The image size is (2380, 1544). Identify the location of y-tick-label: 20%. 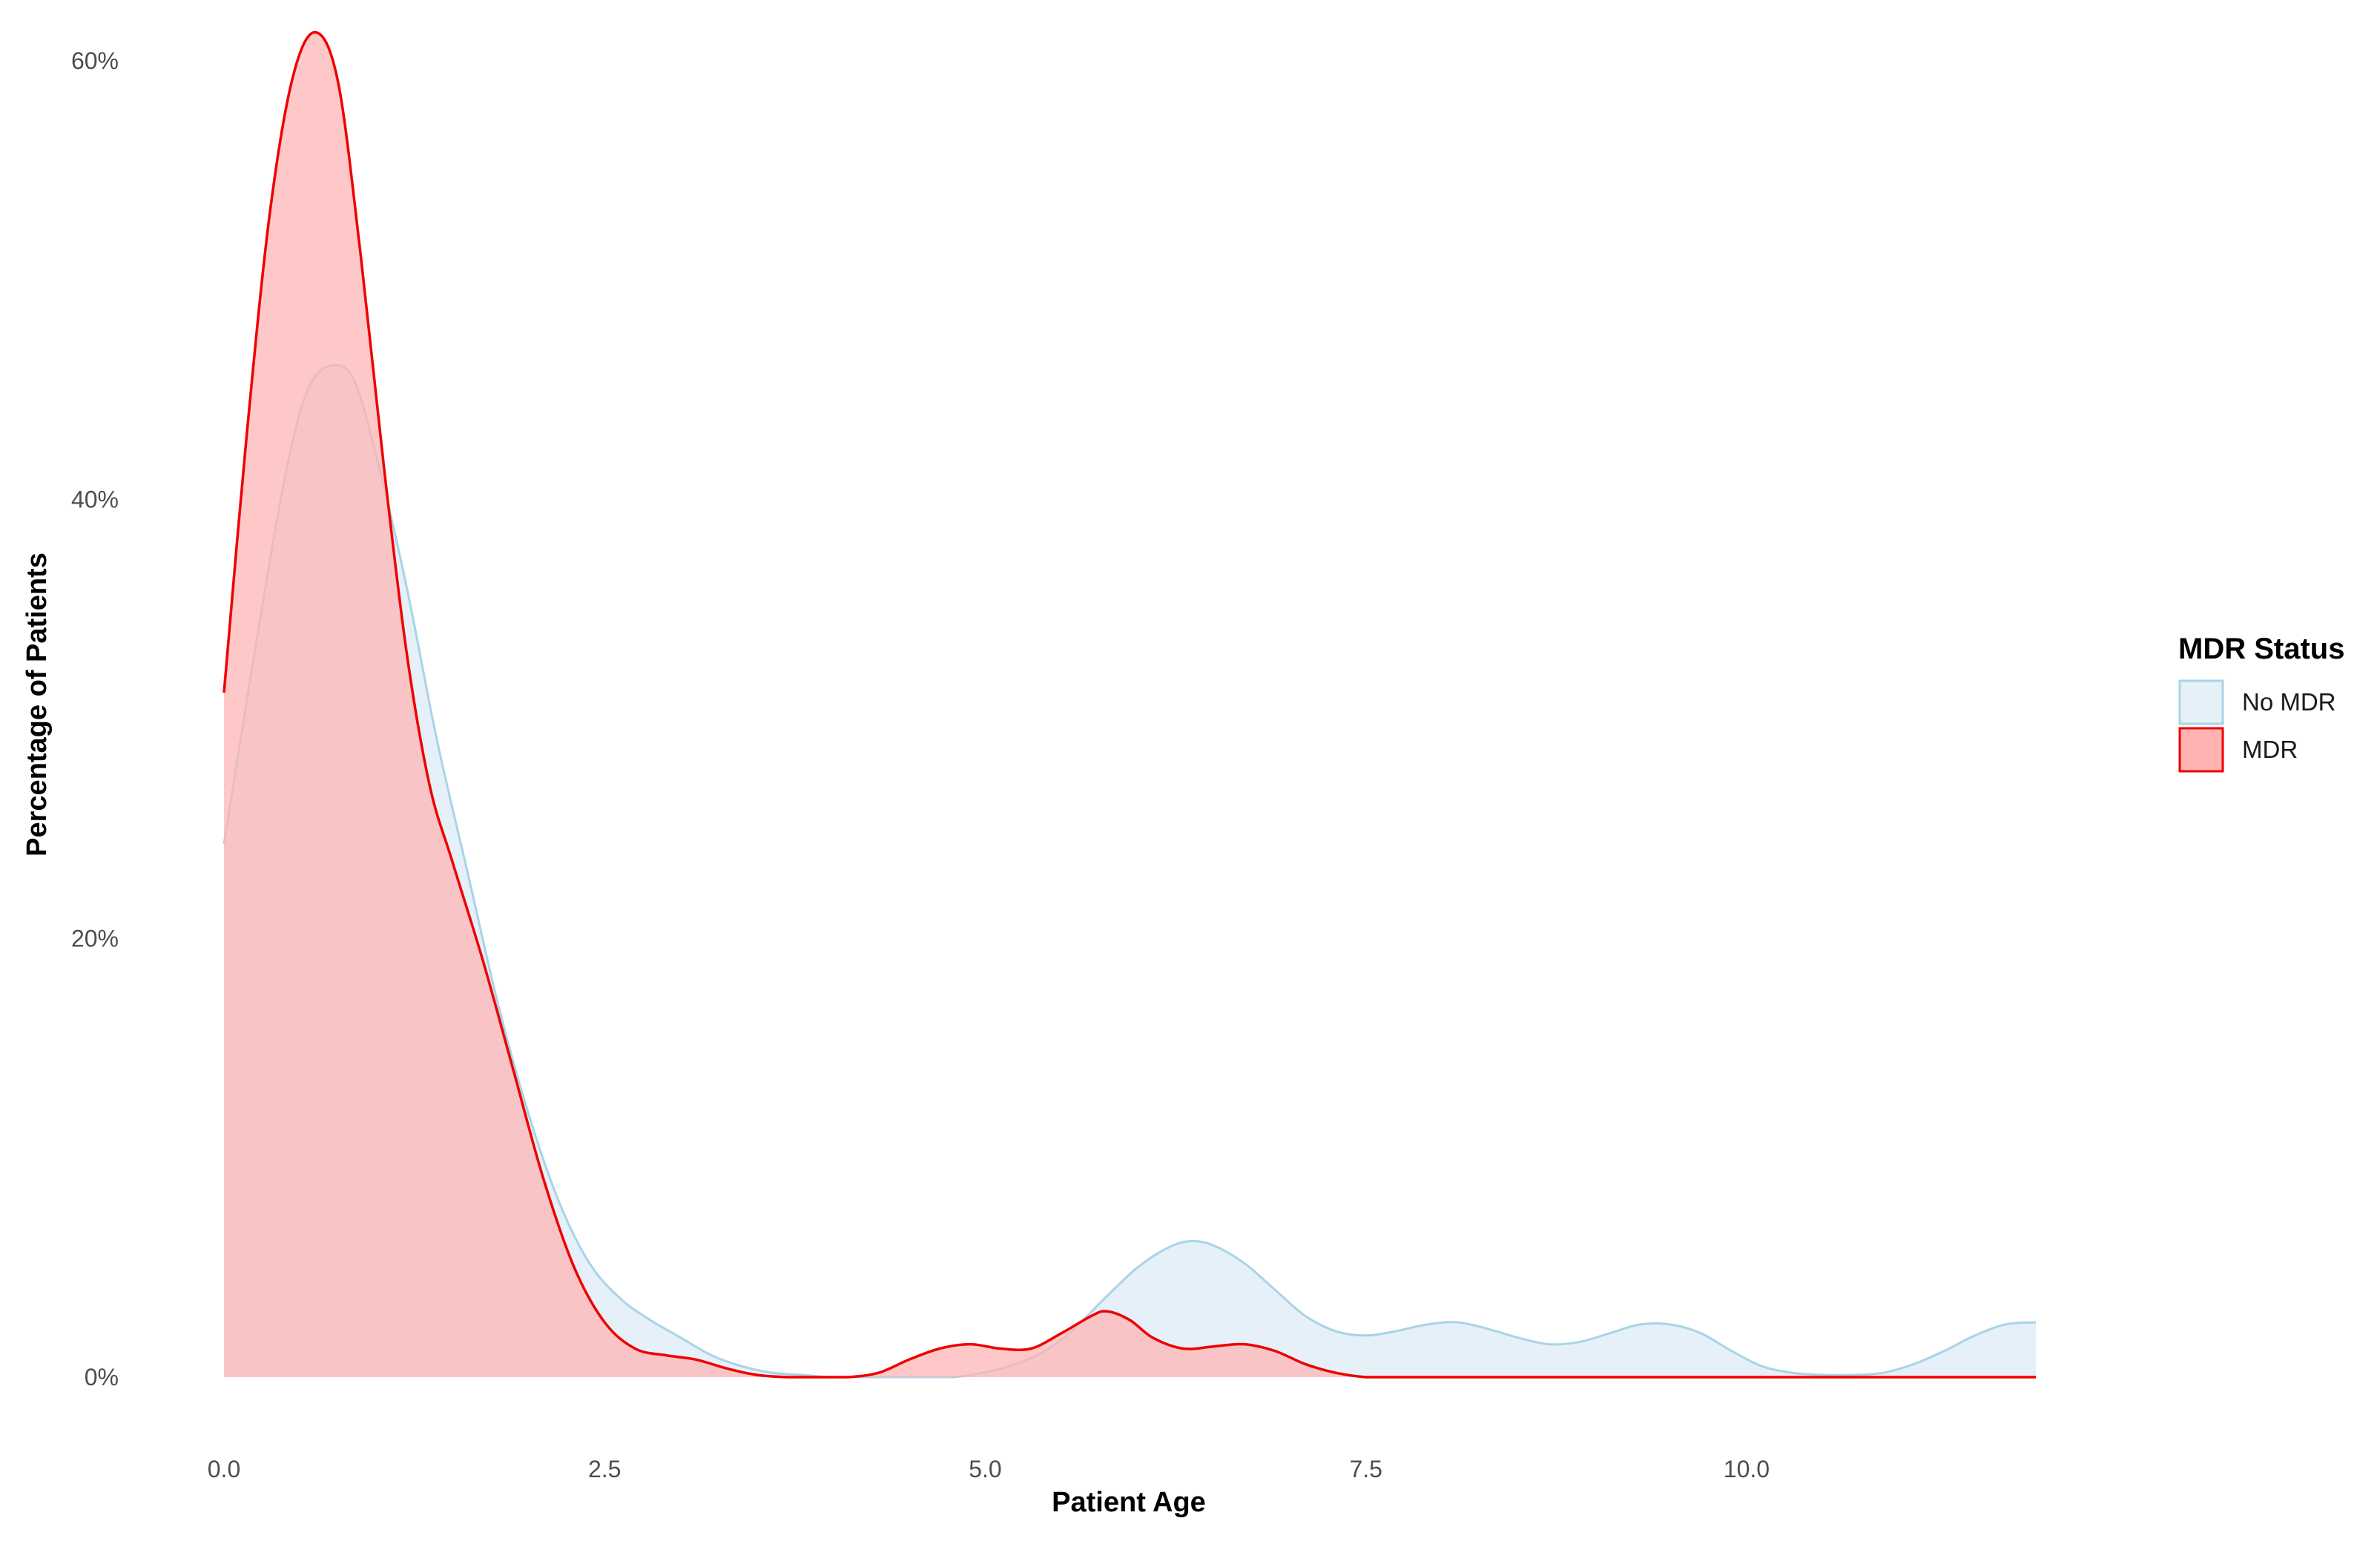
(95, 938).